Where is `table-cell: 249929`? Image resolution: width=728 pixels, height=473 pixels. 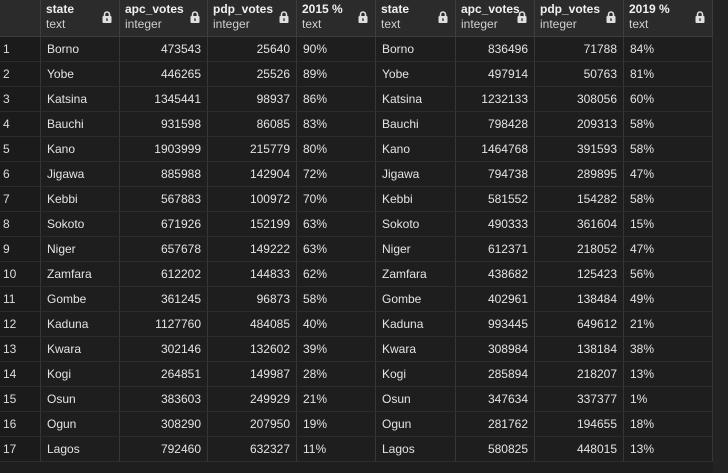
table-cell: 249929 is located at coordinates (252, 399).